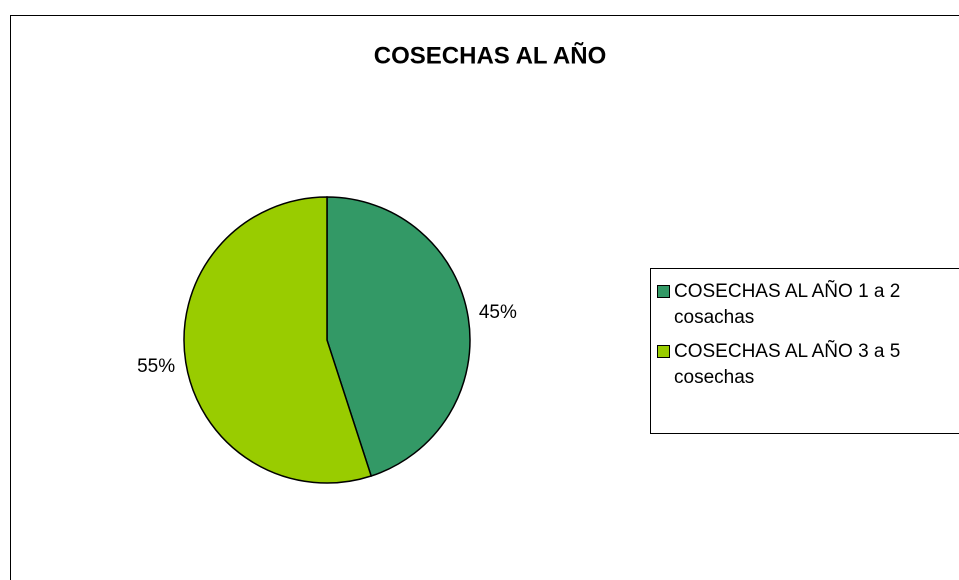 The width and height of the screenshot is (959, 580). Describe the element at coordinates (490, 55) in the screenshot. I see `chart-title: COSECHAS AL AÑO` at that location.